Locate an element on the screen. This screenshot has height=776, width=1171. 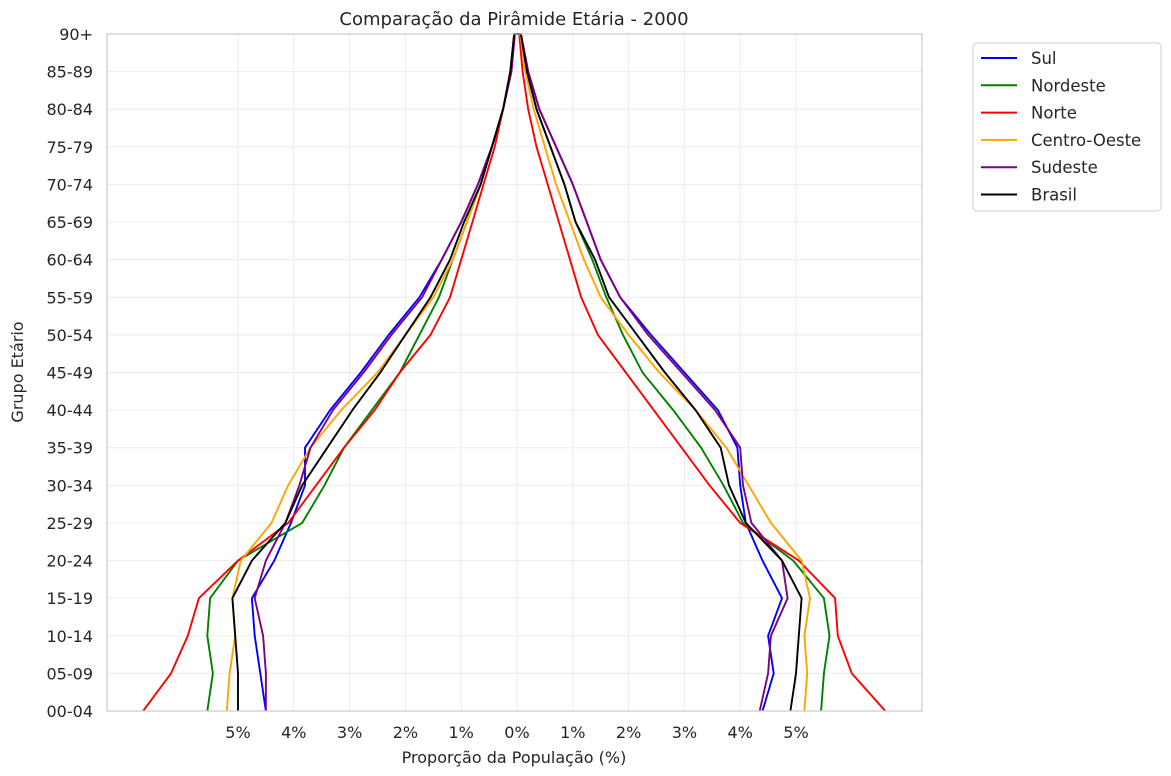
y-tick-label: 90+ is located at coordinates (76, 34).